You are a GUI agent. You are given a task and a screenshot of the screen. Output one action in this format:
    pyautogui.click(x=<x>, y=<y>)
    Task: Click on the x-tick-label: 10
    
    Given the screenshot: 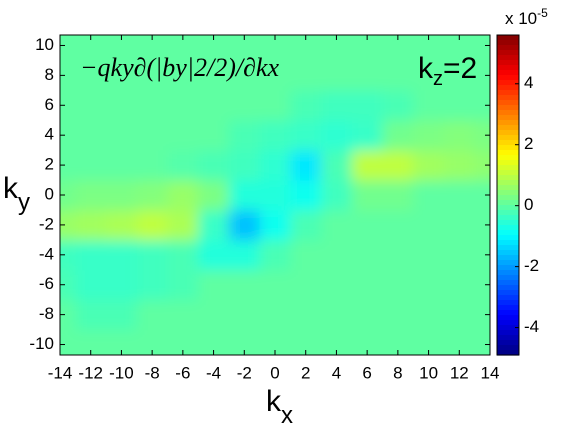 What is the action you would take?
    pyautogui.click(x=428, y=372)
    